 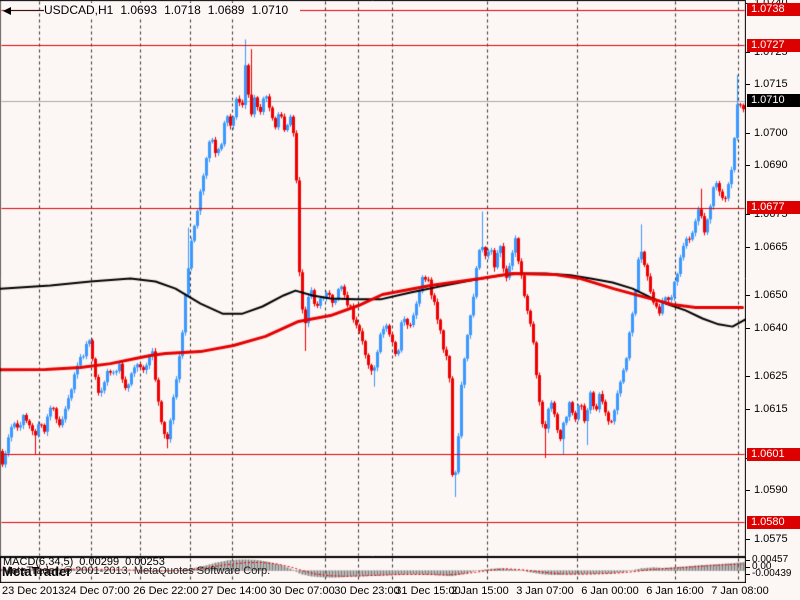 I want to click on price-tick-label: 1.0650, so click(x=771, y=295).